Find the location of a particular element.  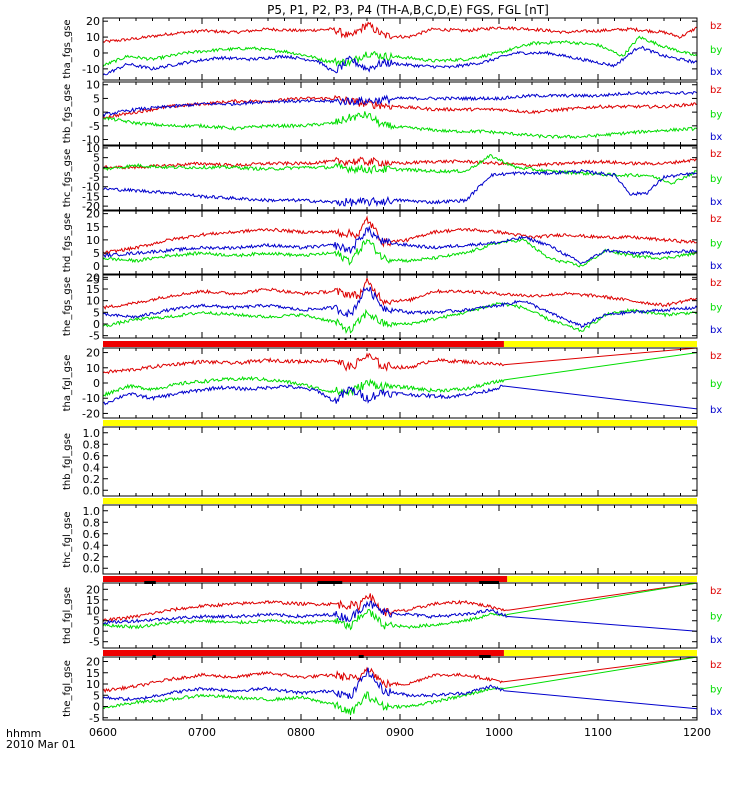

panel-tha_fgl_gse: 20 10 0 -10 -20 tha_fgl_gse bz by bx is located at coordinates (392, 379).